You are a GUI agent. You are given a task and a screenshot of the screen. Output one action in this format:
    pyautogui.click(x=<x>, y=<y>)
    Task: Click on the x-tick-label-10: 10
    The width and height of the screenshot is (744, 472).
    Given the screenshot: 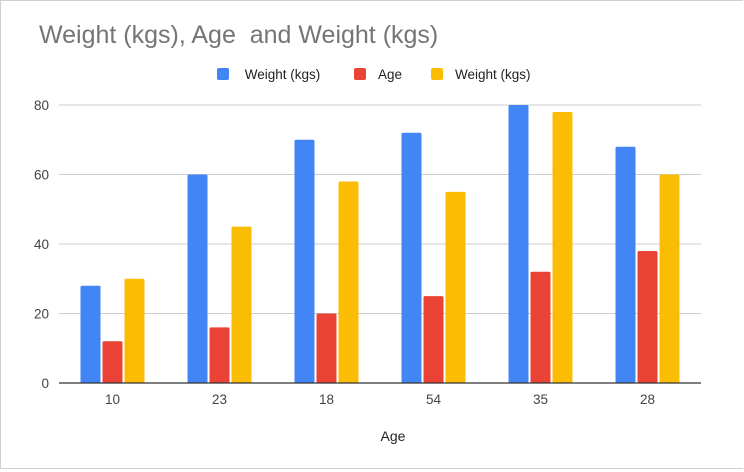 What is the action you would take?
    pyautogui.click(x=112, y=399)
    